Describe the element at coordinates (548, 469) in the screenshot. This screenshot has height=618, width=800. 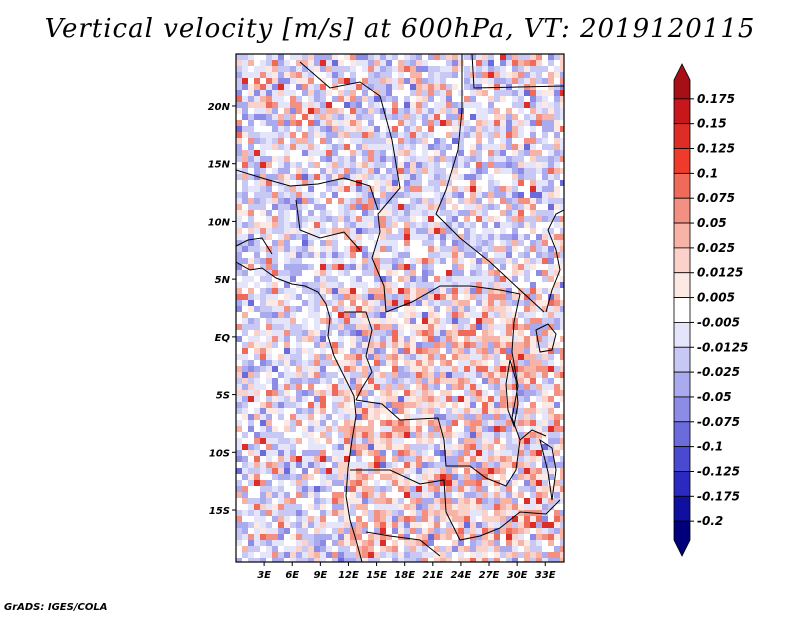
I see `lake` at that location.